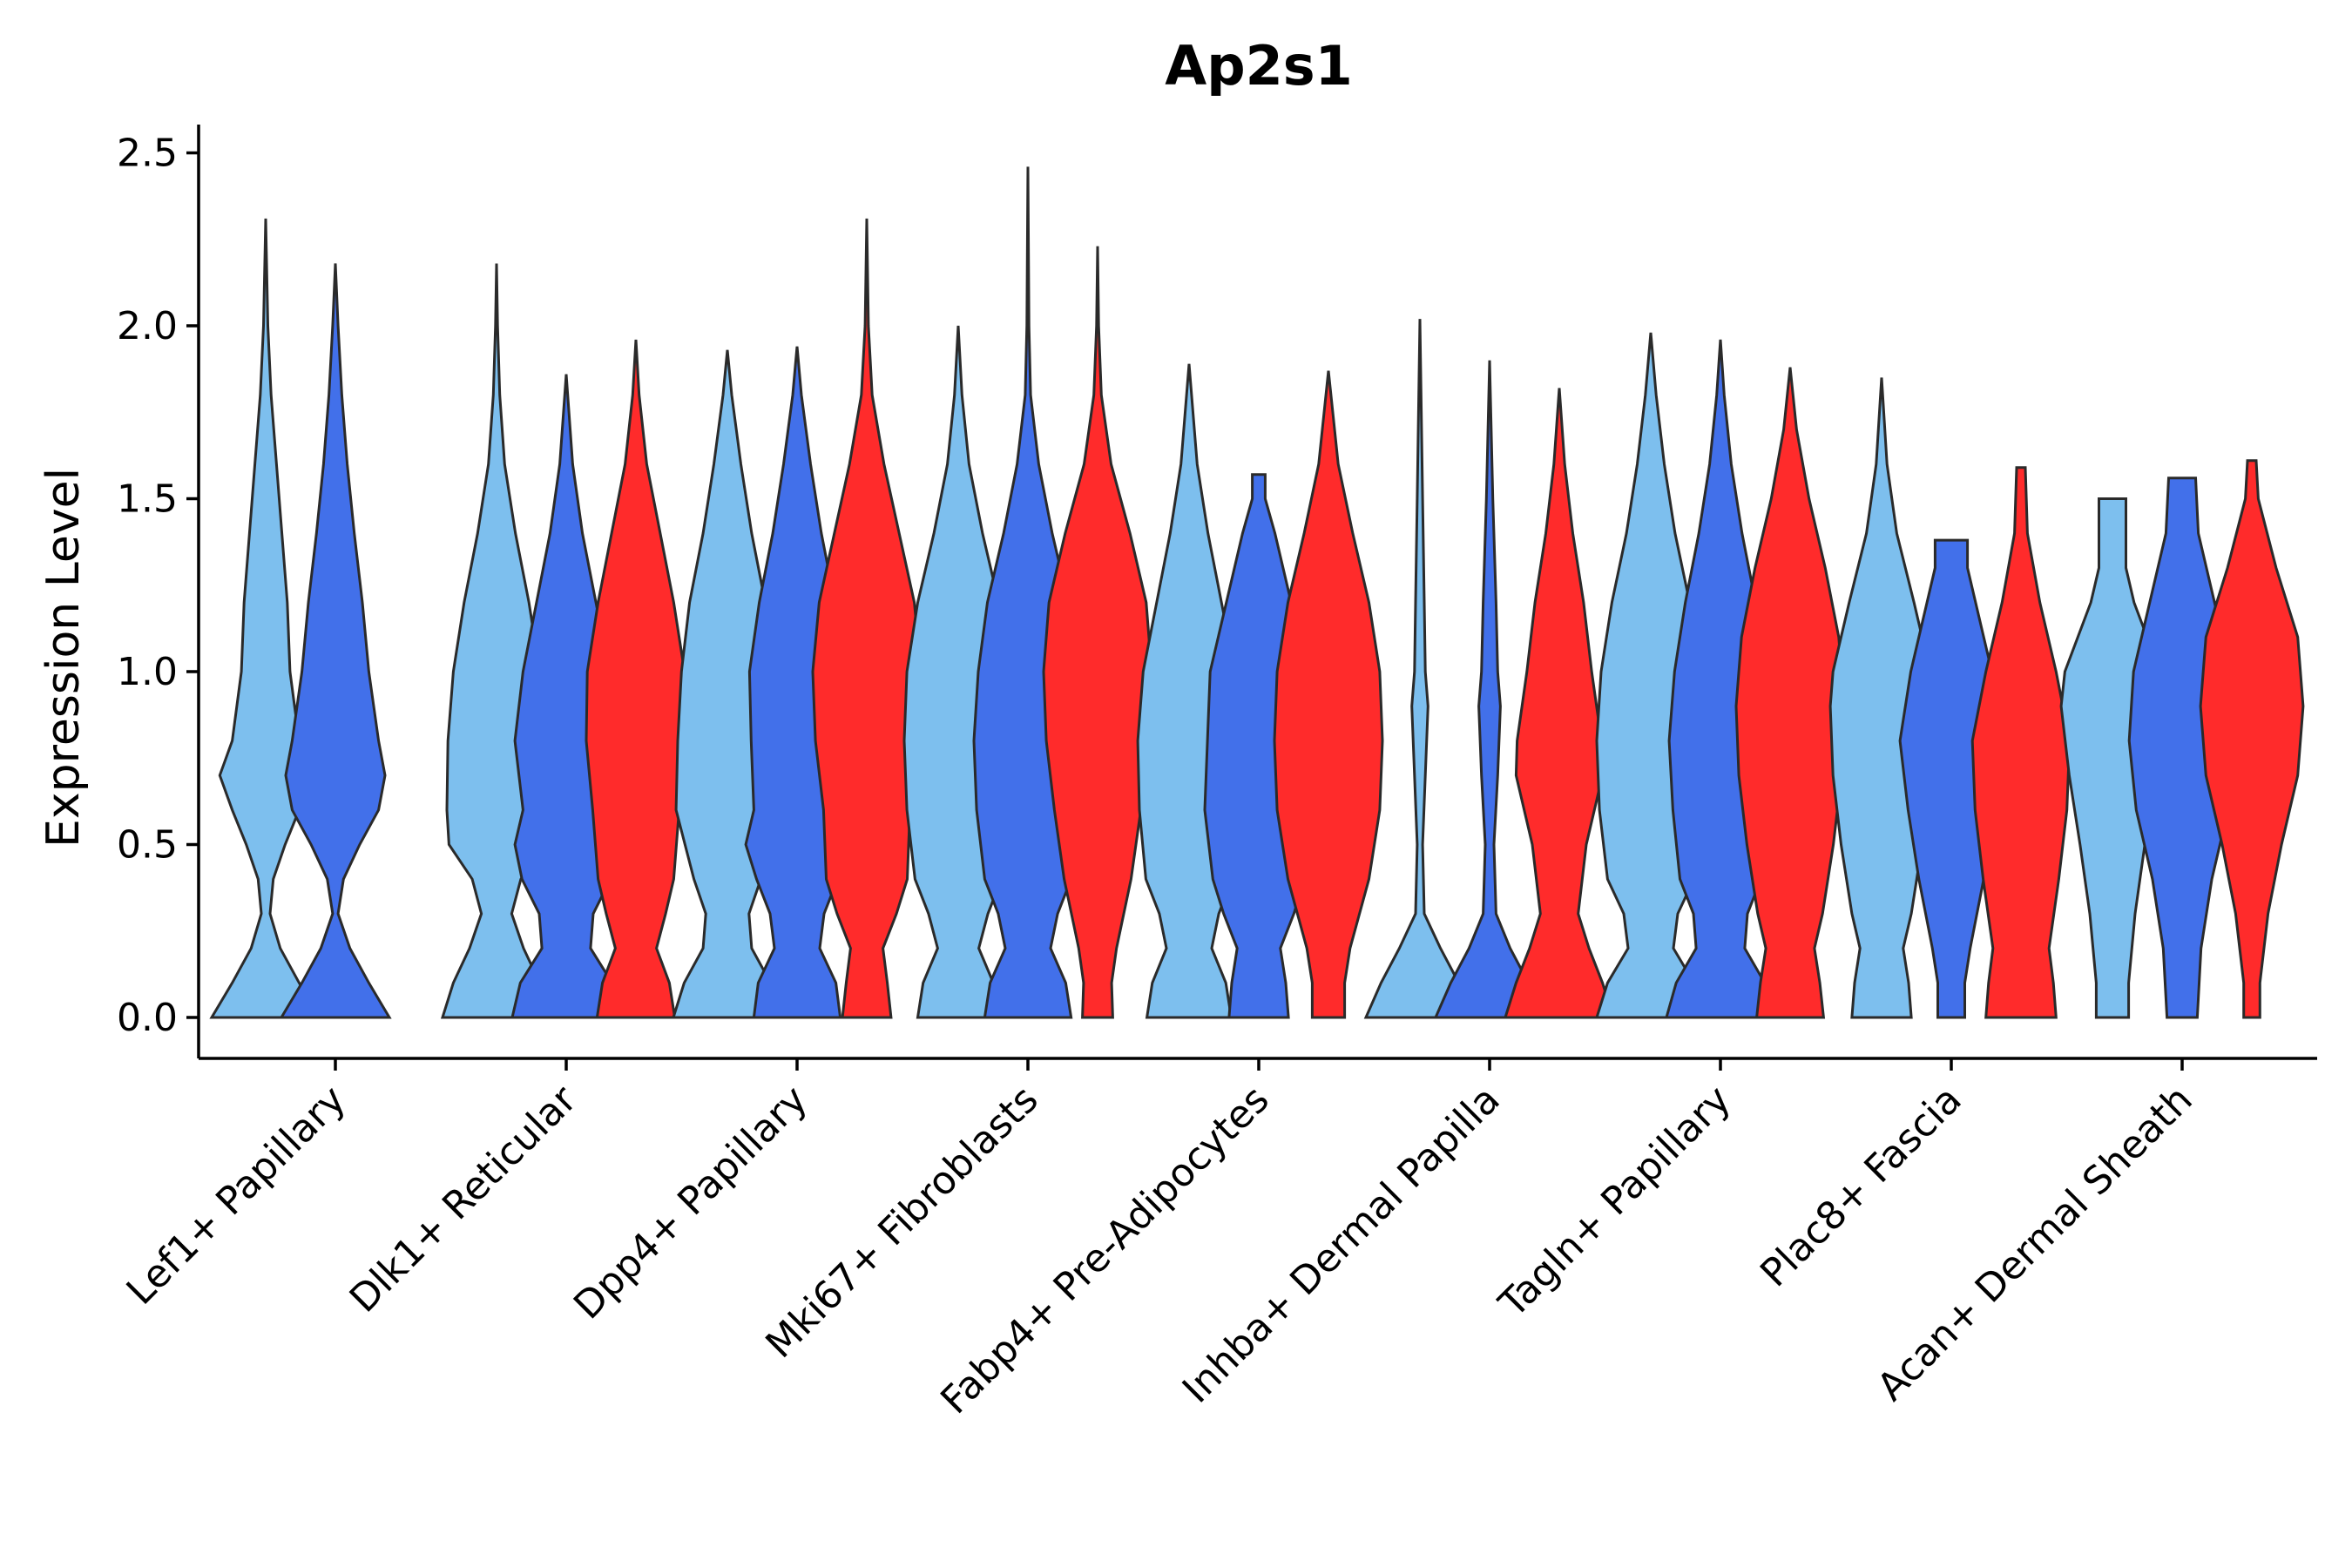 Image resolution: width=2352 pixels, height=1568 pixels. I want to click on y-tick-label: 1.0, so click(147, 672).